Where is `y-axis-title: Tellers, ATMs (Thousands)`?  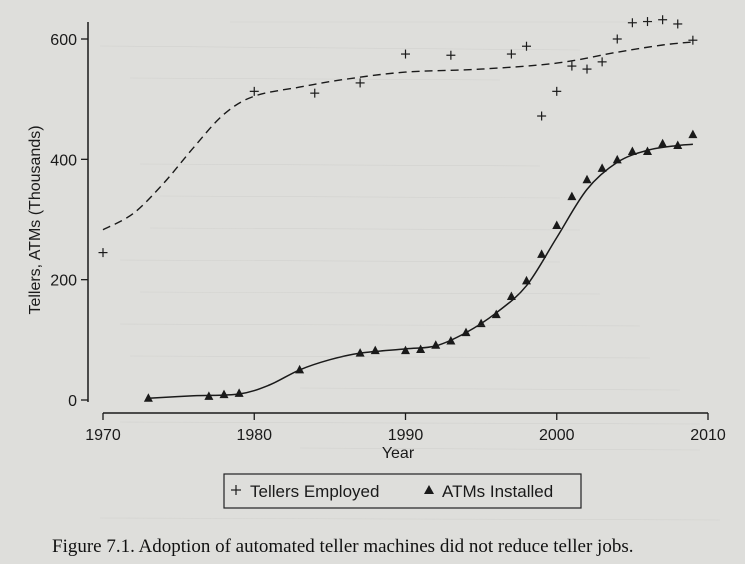
y-axis-title: Tellers, ATMs (Thousands) is located at coordinates (35, 219).